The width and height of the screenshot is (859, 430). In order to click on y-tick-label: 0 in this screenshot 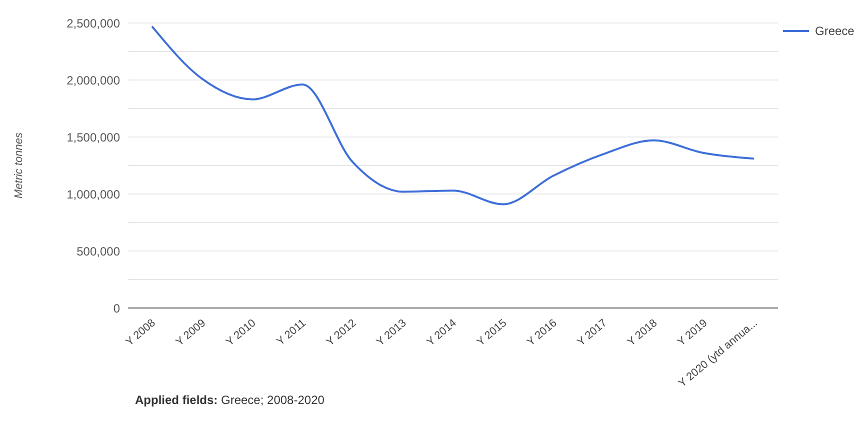, I will do `click(116, 308)`.